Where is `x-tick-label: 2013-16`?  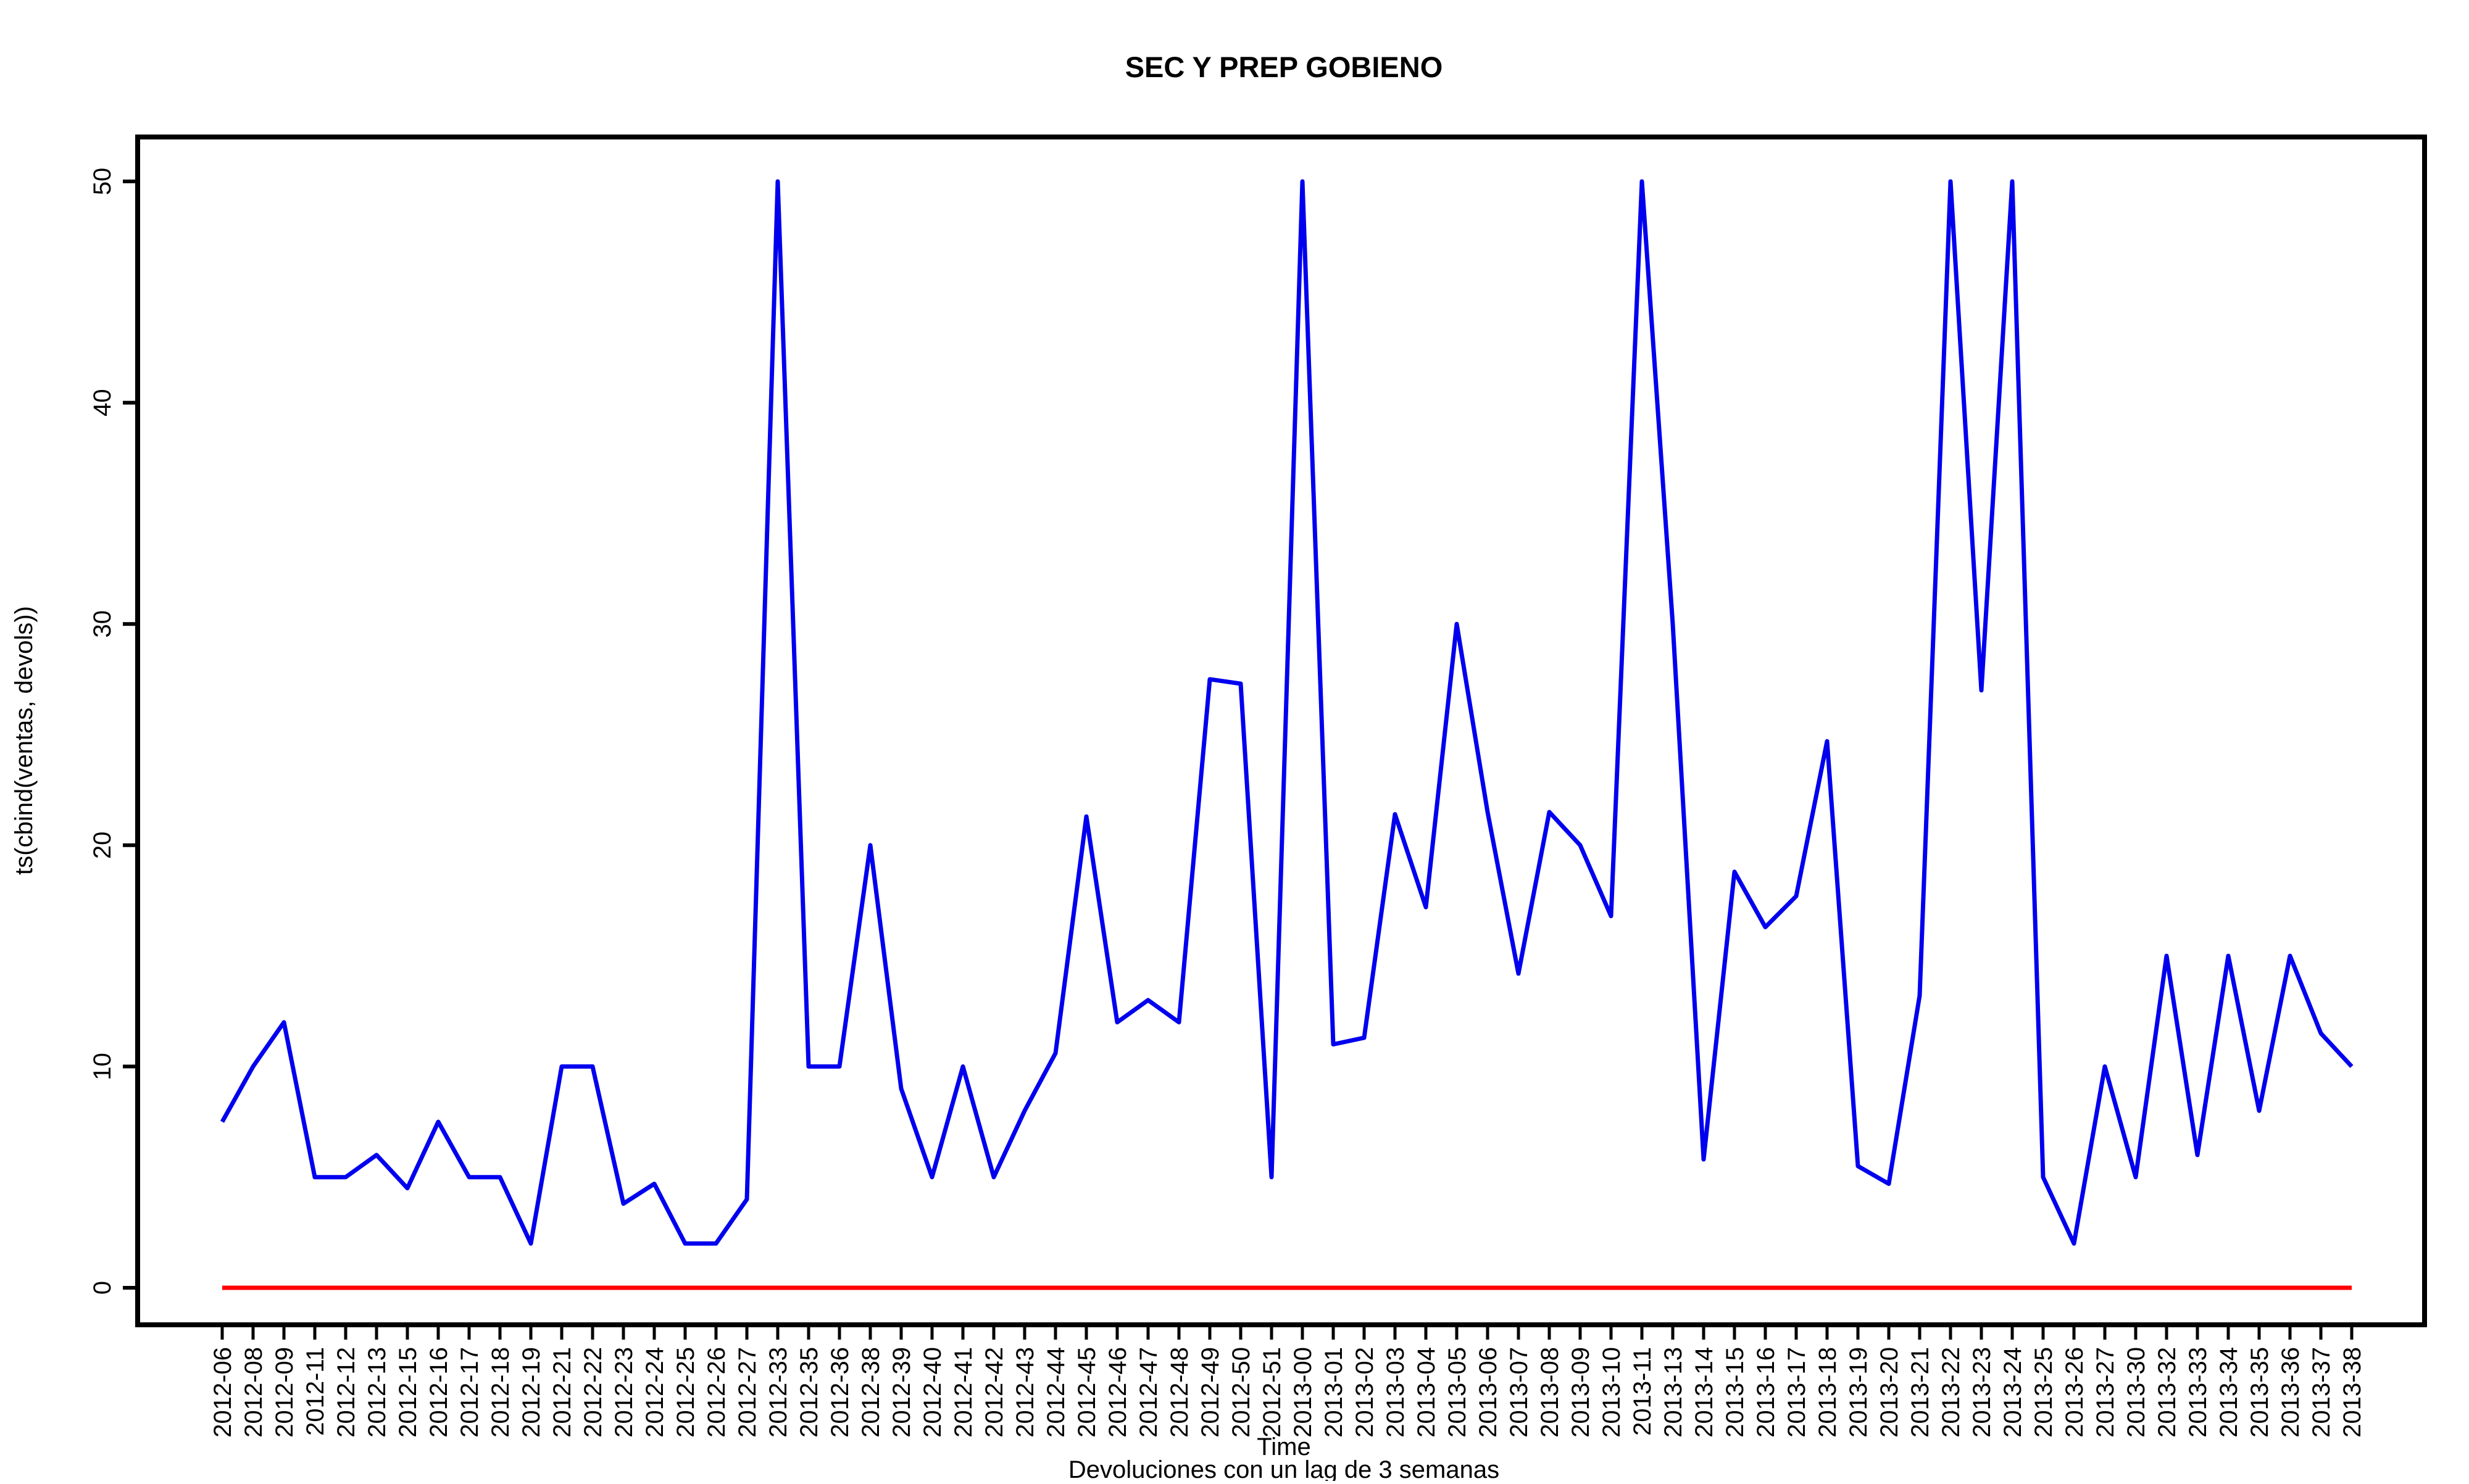
x-tick-label: 2013-16 is located at coordinates (1766, 1393).